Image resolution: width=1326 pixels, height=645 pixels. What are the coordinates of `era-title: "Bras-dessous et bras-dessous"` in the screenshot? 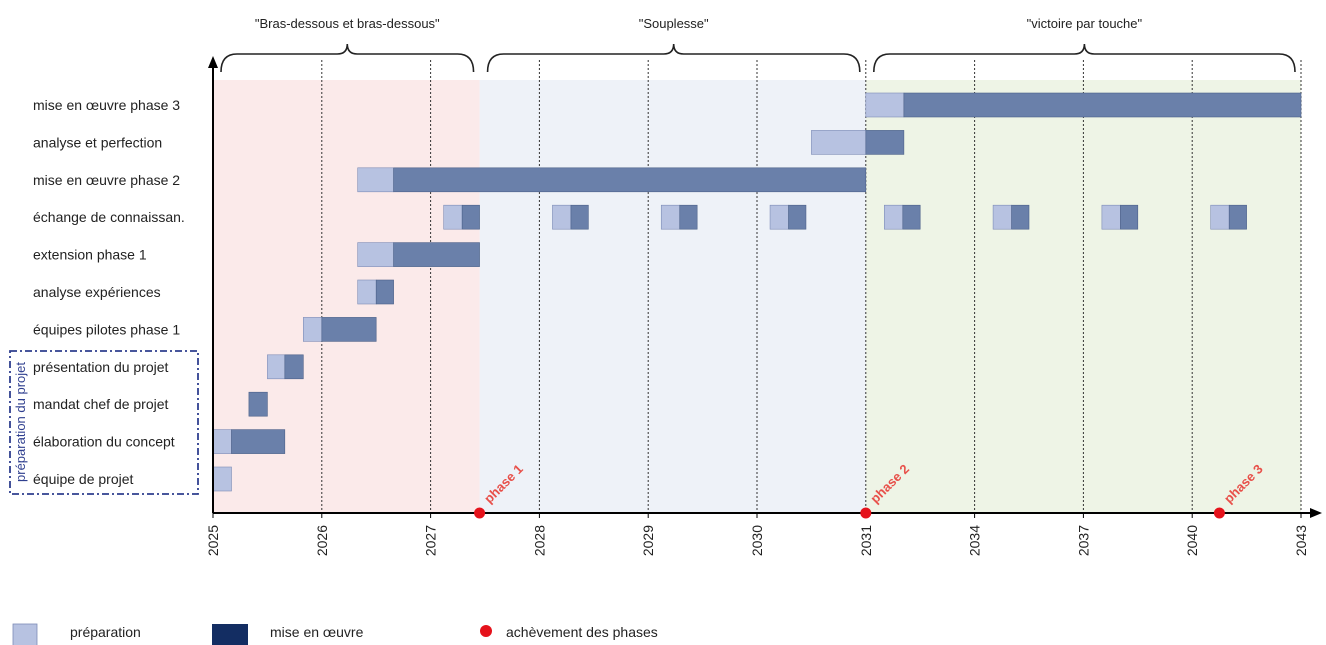 It's located at (347, 23).